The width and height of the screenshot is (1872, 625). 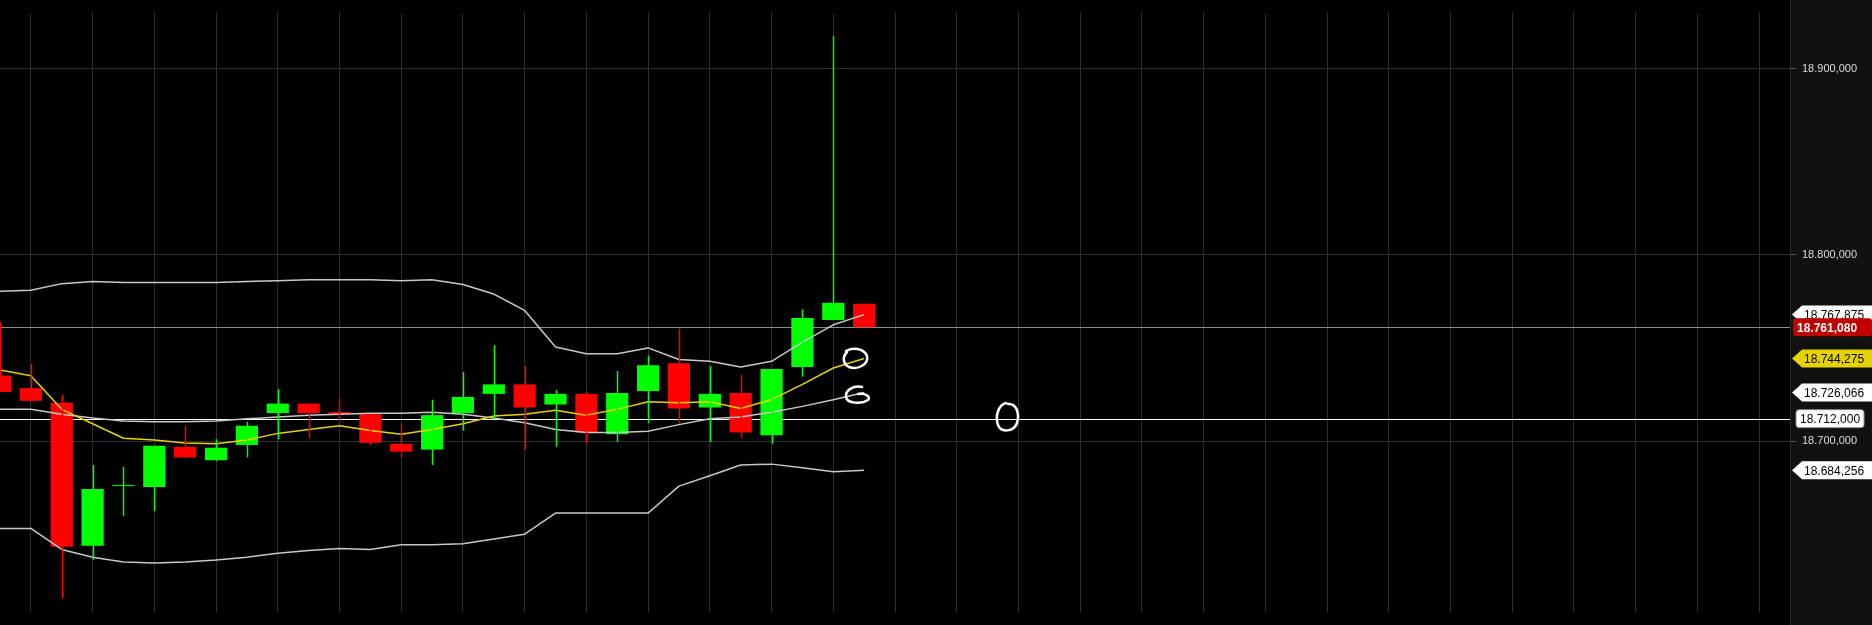 I want to click on text: 18.744,275, so click(x=1834, y=358).